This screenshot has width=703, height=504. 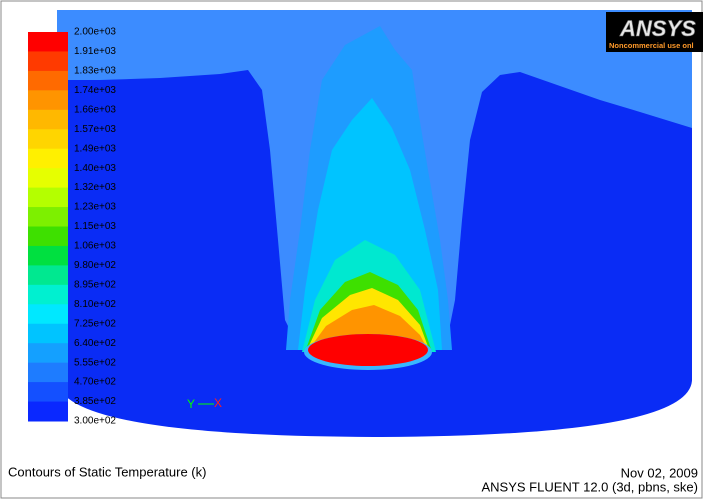 I want to click on inlet-hot, so click(x=368, y=350).